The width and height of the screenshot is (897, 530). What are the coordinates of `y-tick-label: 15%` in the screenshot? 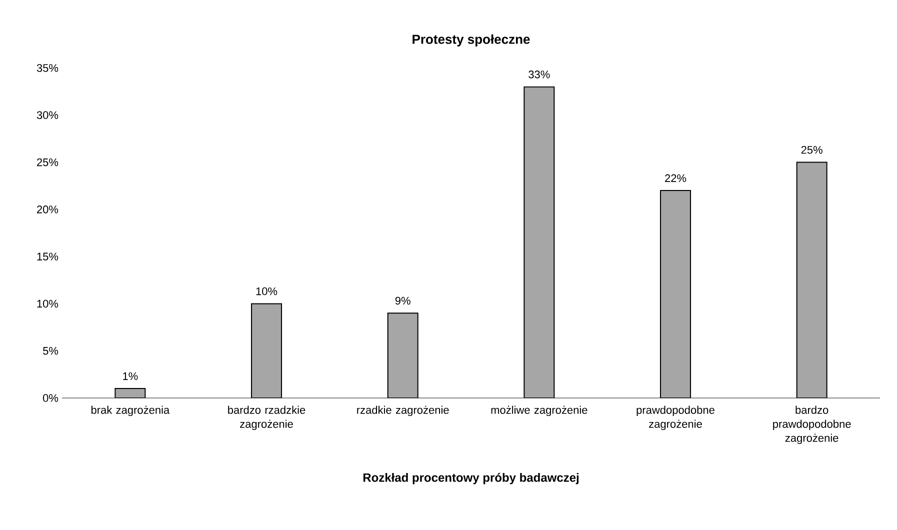 It's located at (47, 256).